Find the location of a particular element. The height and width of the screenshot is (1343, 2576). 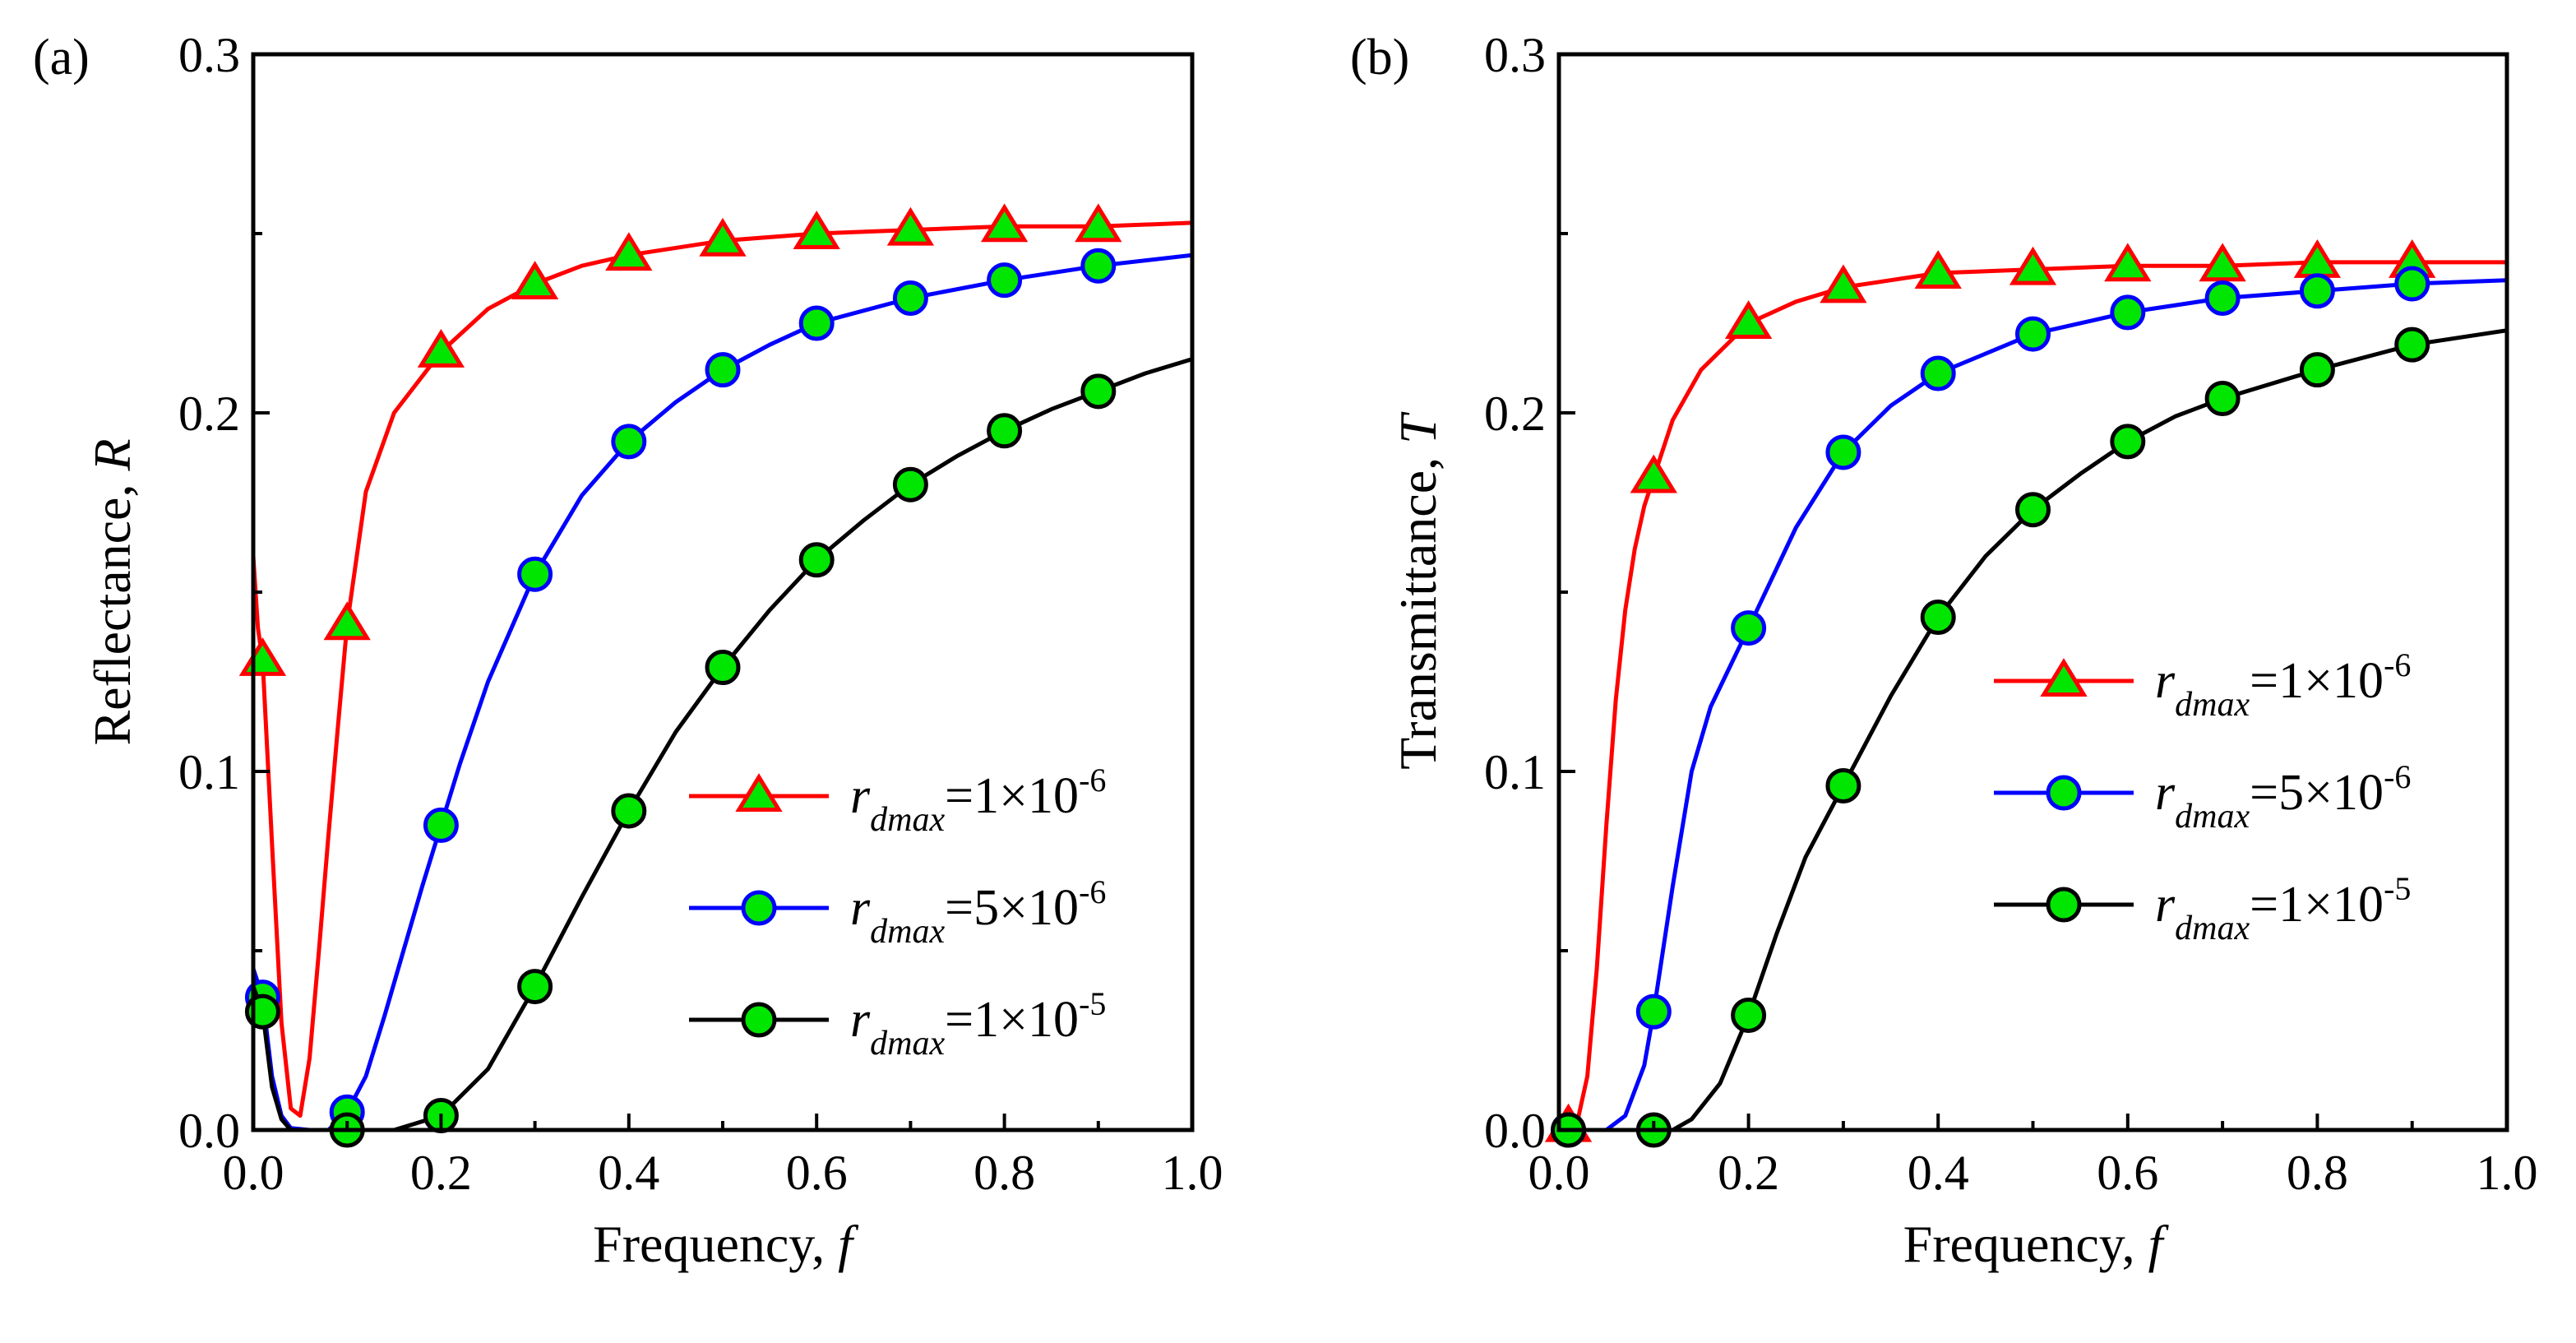

legend-label-value: =5×10 is located at coordinates (1012, 908).